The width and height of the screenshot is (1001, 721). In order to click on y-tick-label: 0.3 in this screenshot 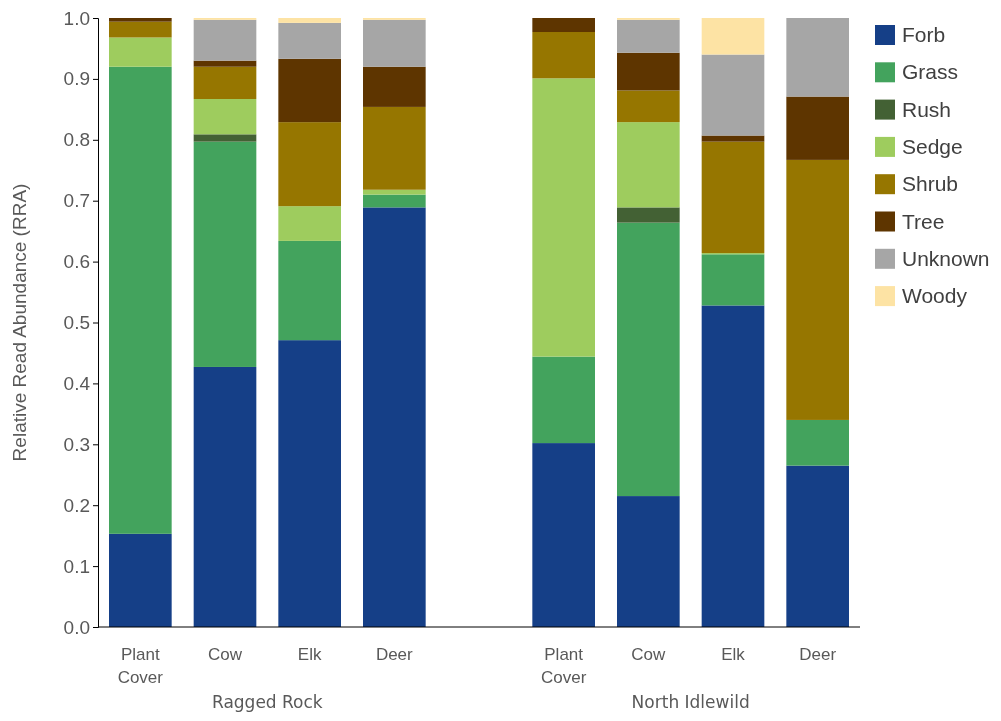, I will do `click(76, 444)`.